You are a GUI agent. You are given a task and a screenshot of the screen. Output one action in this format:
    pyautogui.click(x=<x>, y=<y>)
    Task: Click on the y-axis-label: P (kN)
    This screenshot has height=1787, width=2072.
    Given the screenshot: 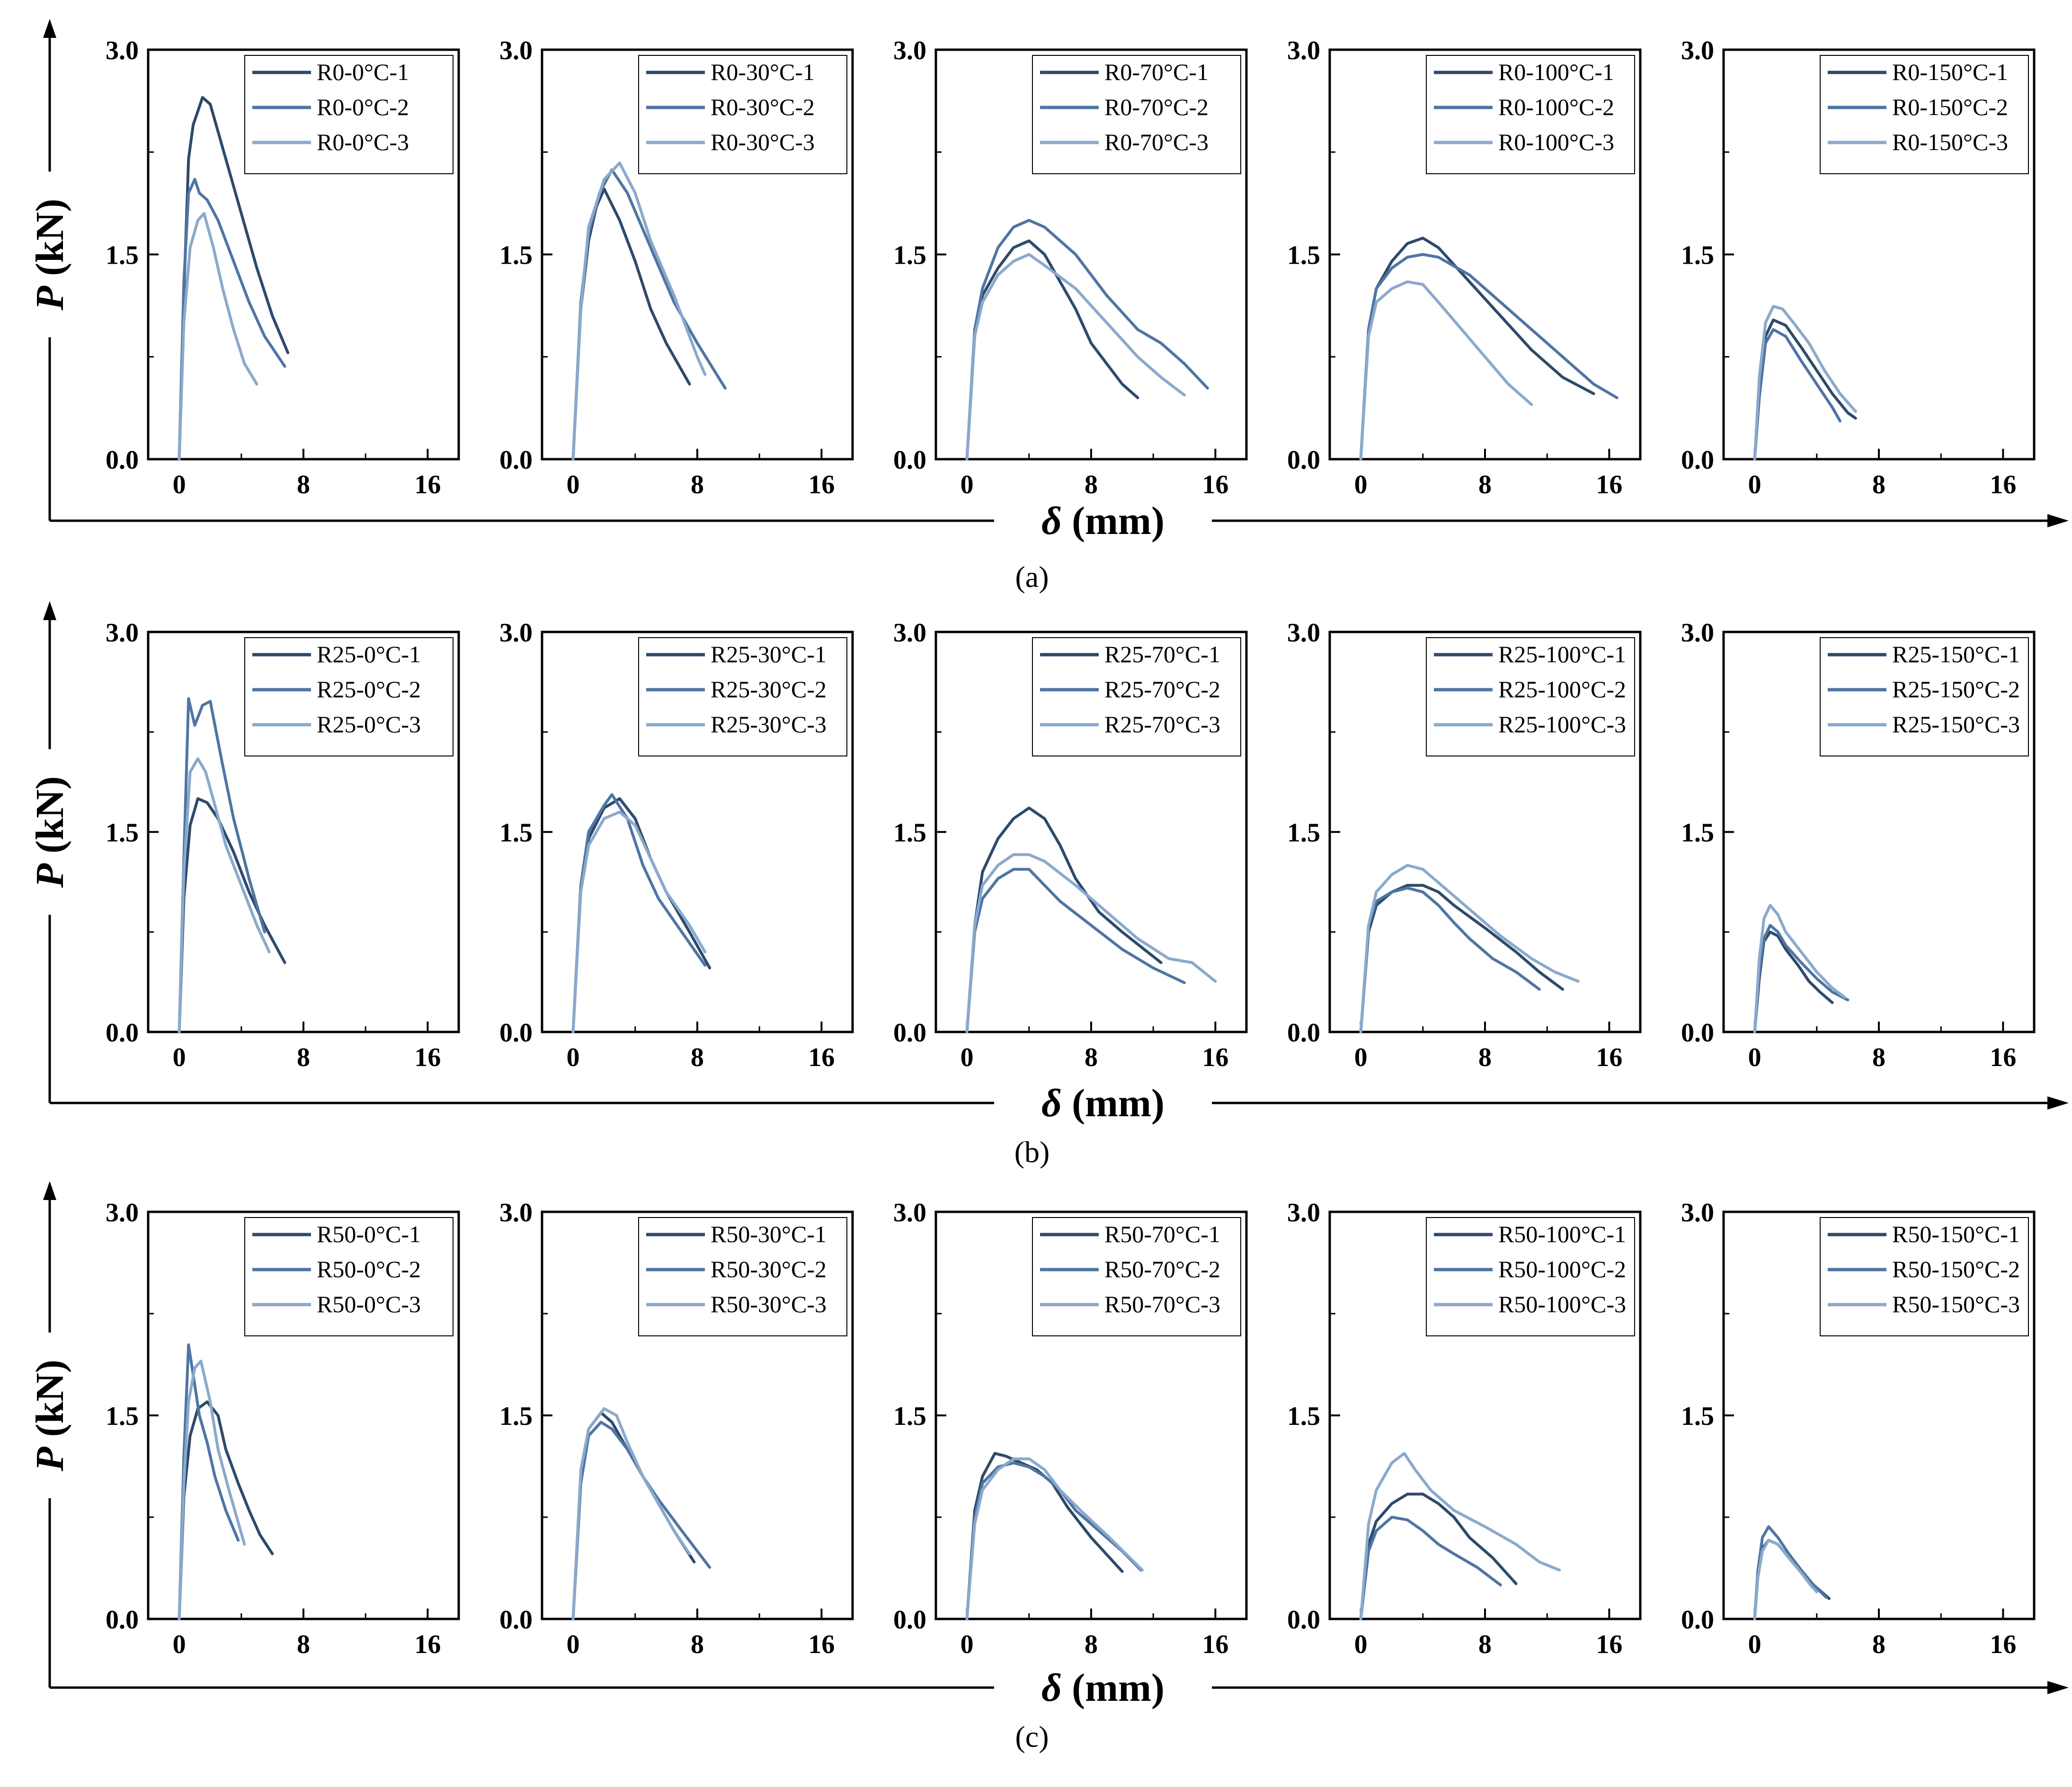 What is the action you would take?
    pyautogui.click(x=50, y=255)
    